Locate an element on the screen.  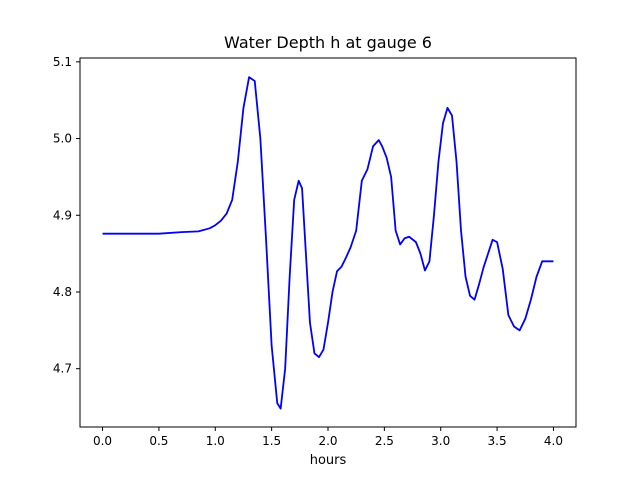
x-tick-label: 1.5 is located at coordinates (271, 441).